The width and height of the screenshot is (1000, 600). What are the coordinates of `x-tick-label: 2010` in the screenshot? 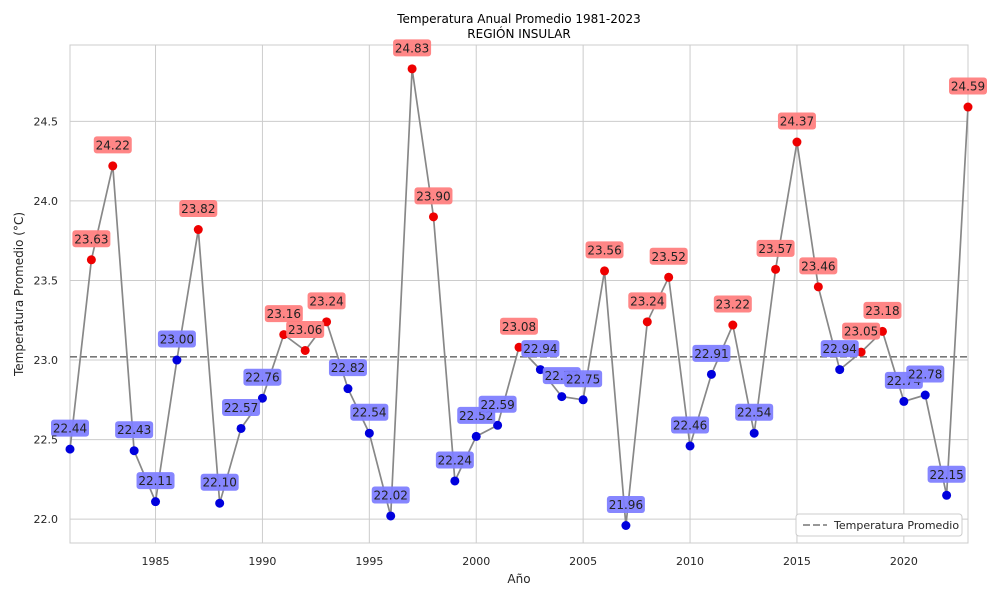 It's located at (690, 561).